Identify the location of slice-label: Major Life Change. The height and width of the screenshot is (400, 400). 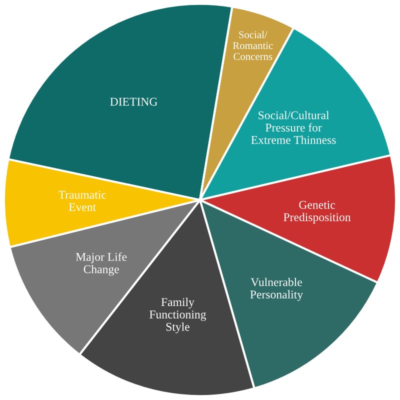
(101, 264).